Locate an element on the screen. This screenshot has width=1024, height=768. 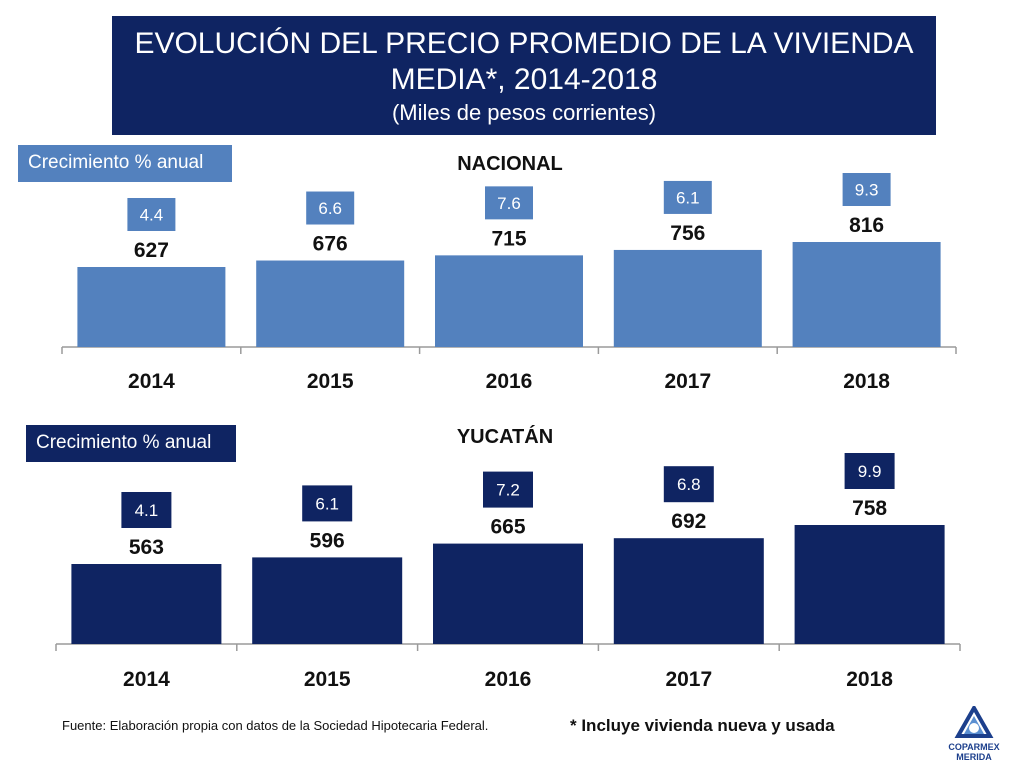
yucatan-category-label-2015: 2015 is located at coordinates (327, 679).